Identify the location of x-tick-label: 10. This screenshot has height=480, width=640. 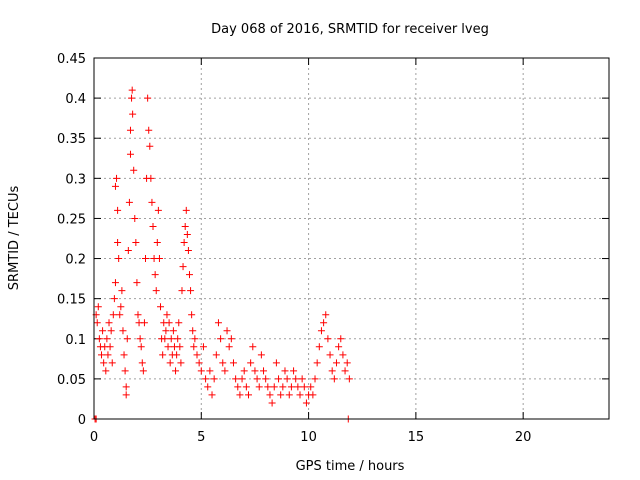
(308, 437).